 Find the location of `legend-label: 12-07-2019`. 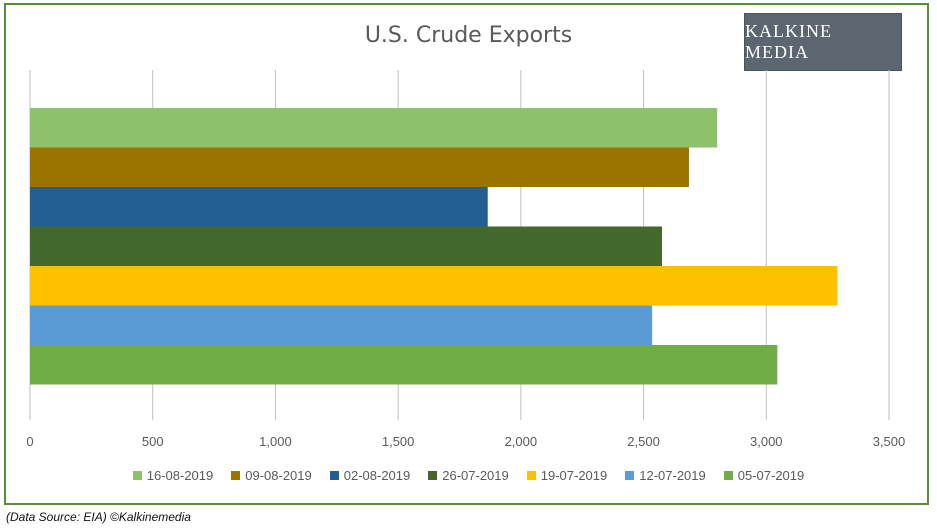

legend-label: 12-07-2019 is located at coordinates (672, 475).